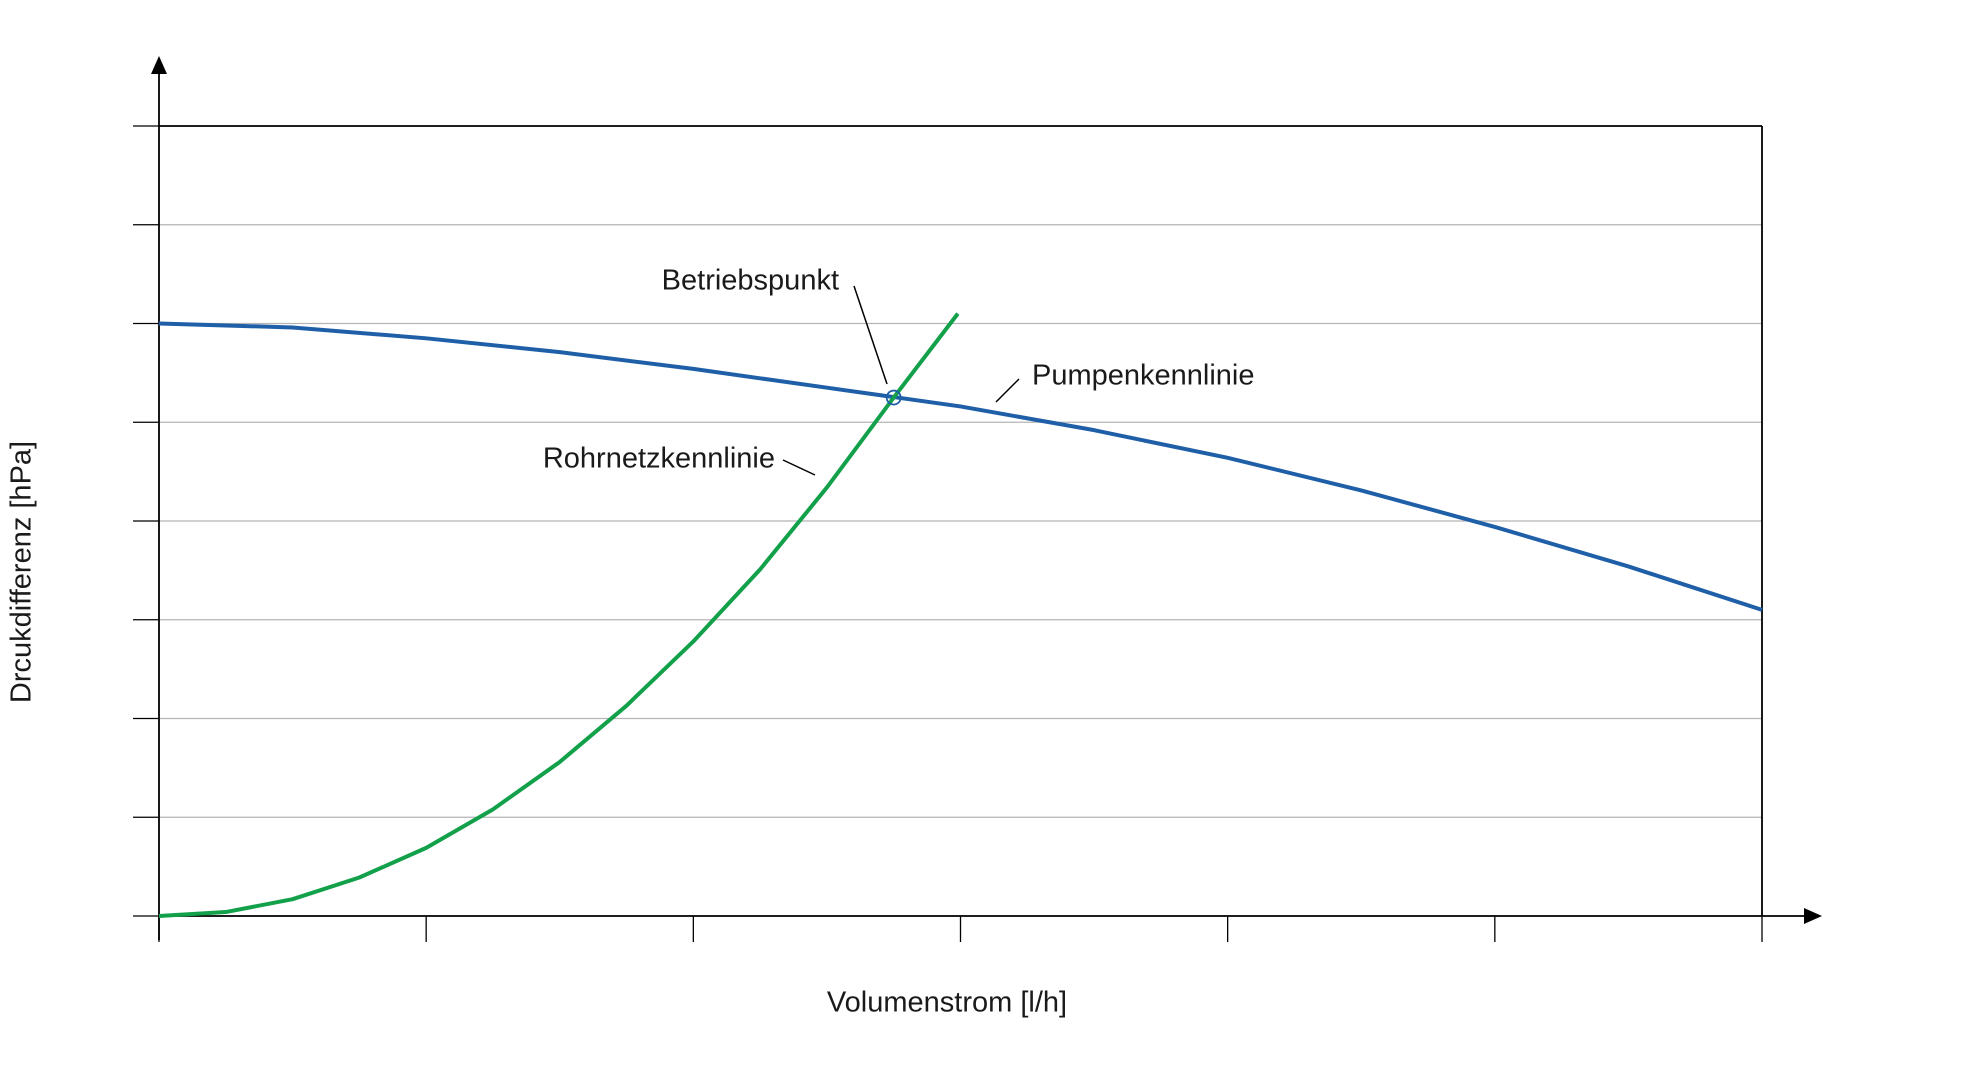 This screenshot has height=1083, width=1983. I want to click on operating-point, so click(893, 397).